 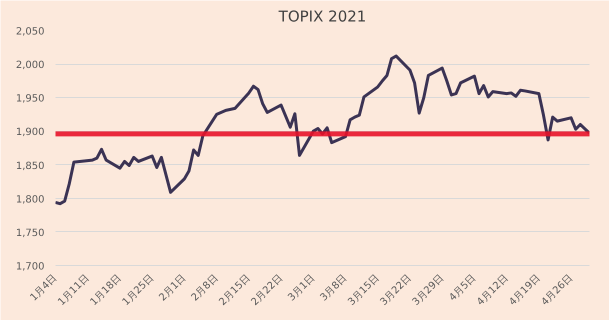 What do you see at coordinates (302, 288) in the screenshot?
I see `x-tick-label: 3月1日` at bounding box center [302, 288].